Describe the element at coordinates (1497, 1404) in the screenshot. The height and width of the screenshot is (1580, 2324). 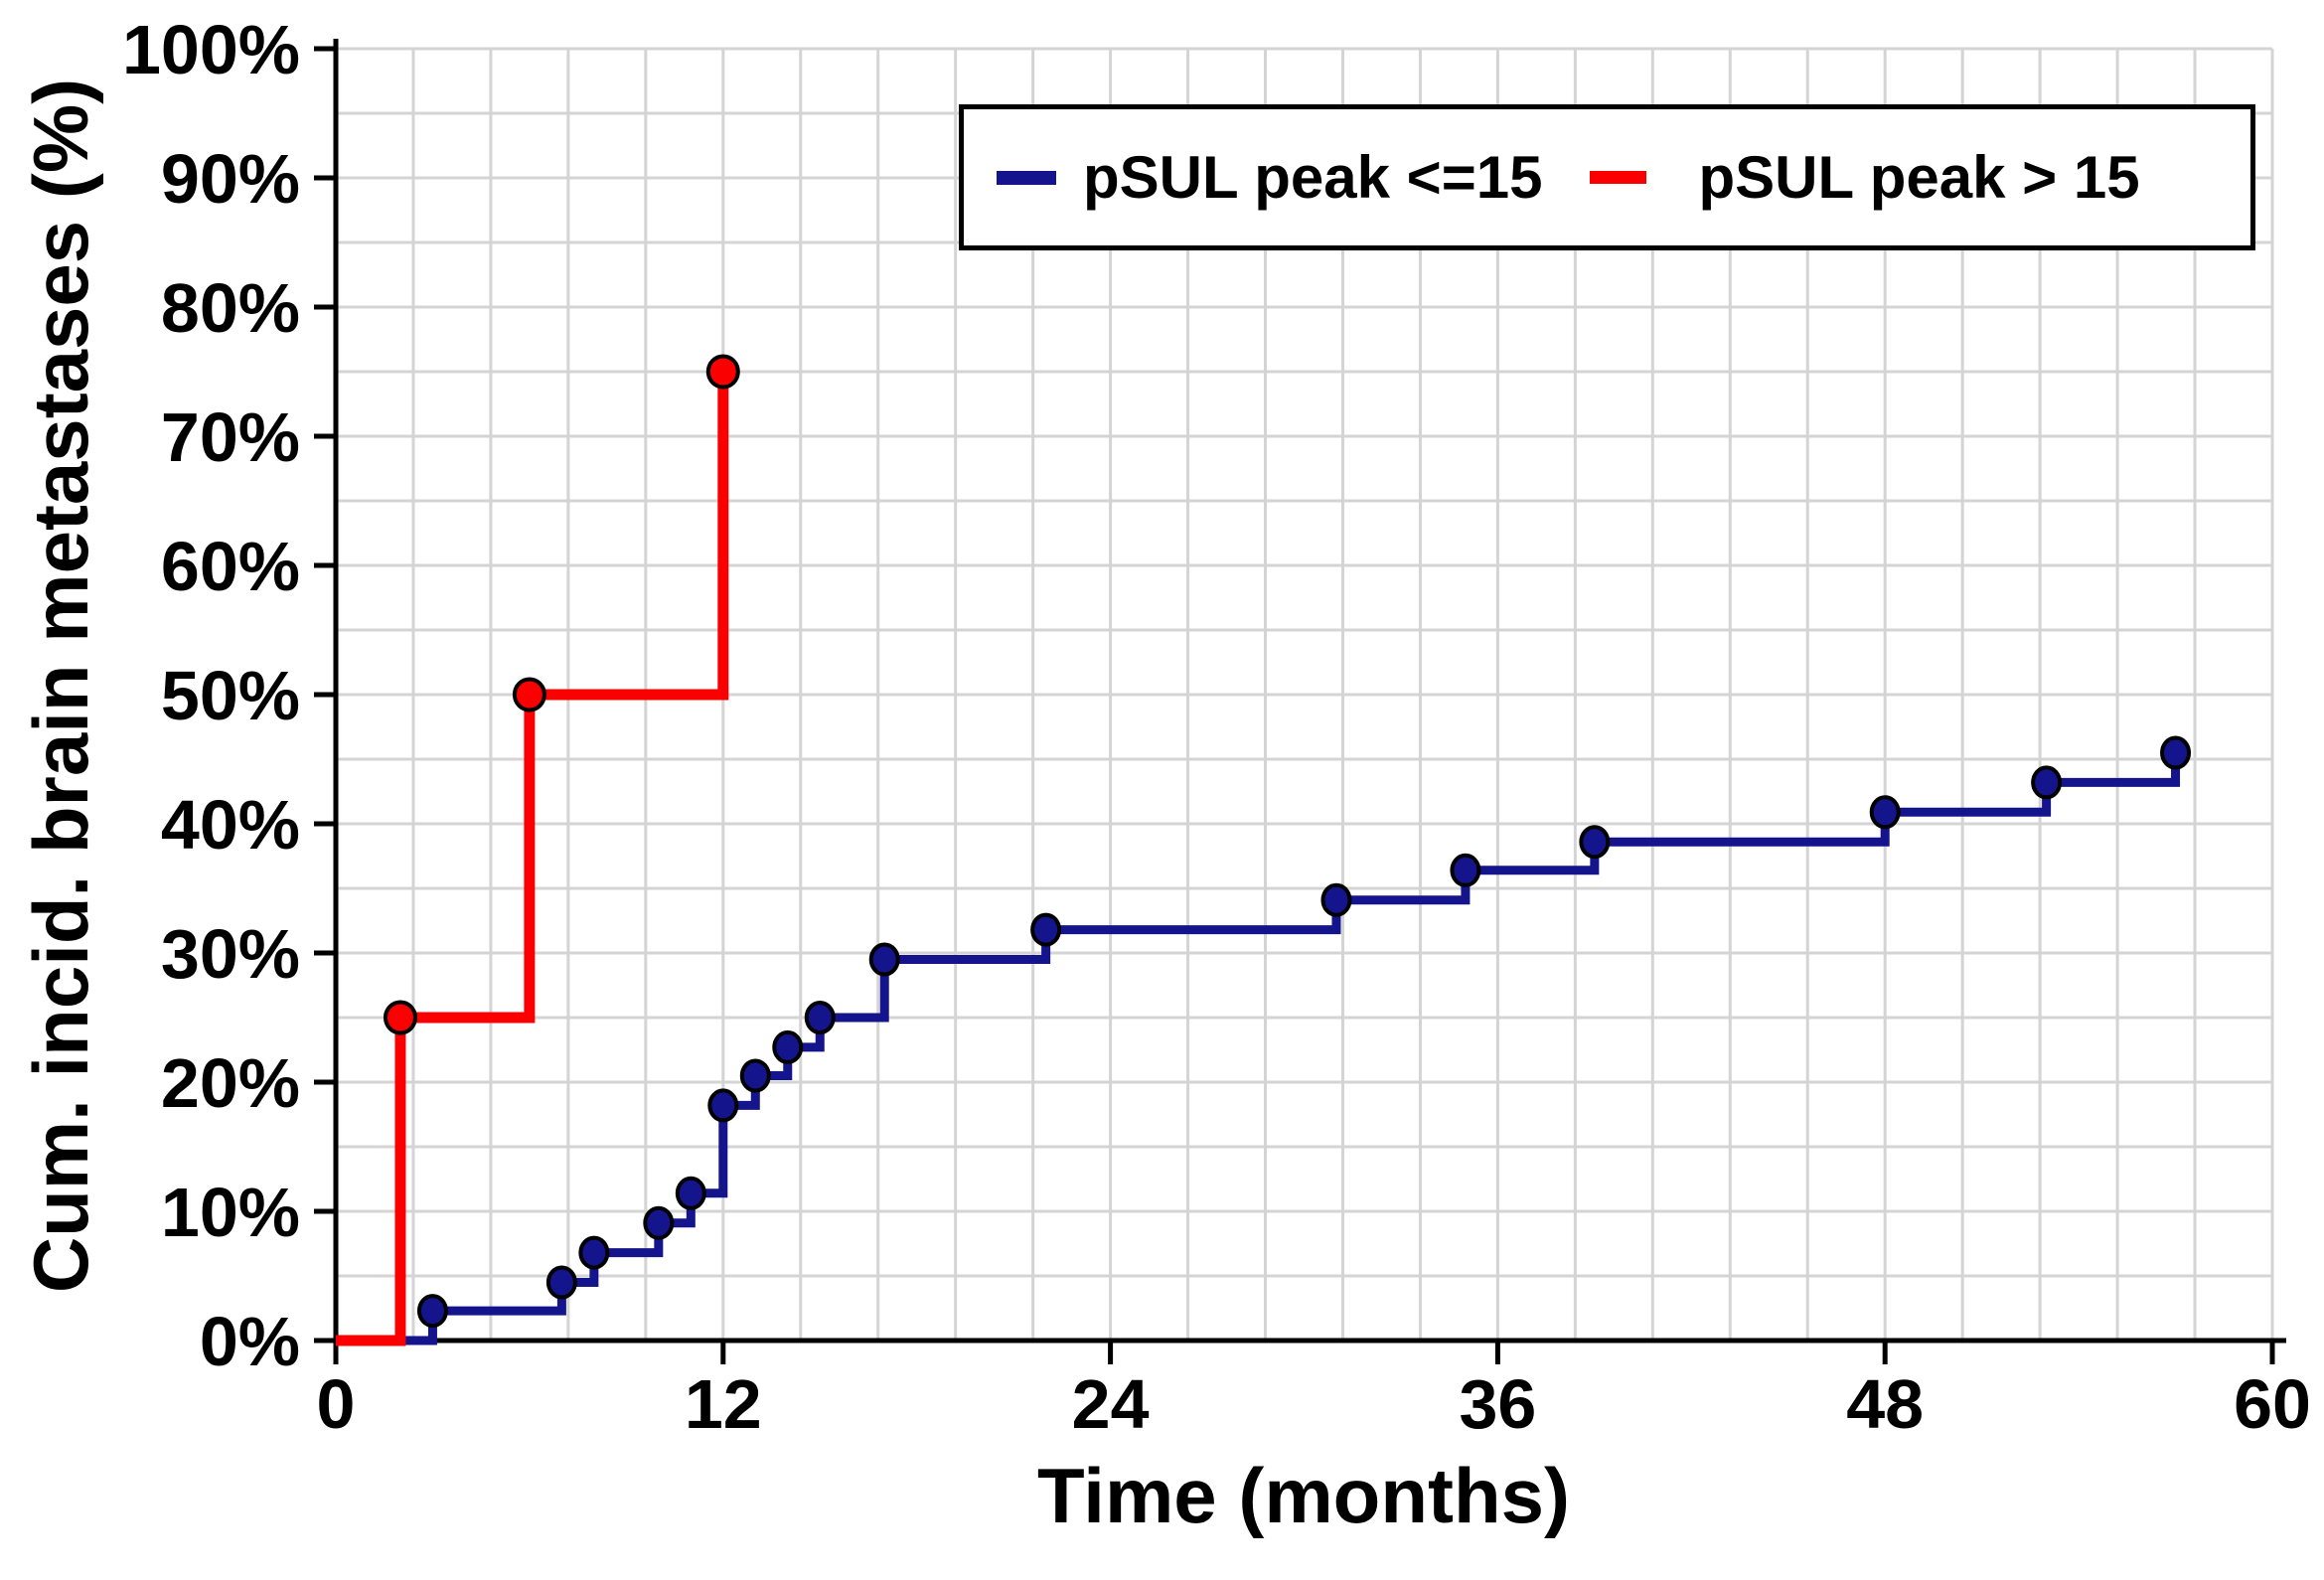
I see `x-tick-label: 36` at that location.